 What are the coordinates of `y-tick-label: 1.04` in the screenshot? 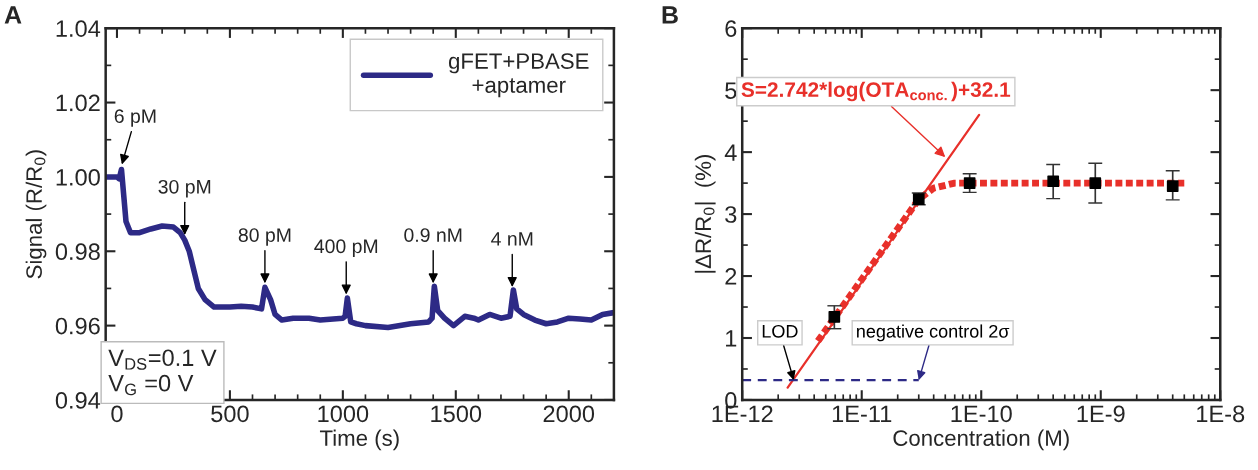 It's located at (78, 28).